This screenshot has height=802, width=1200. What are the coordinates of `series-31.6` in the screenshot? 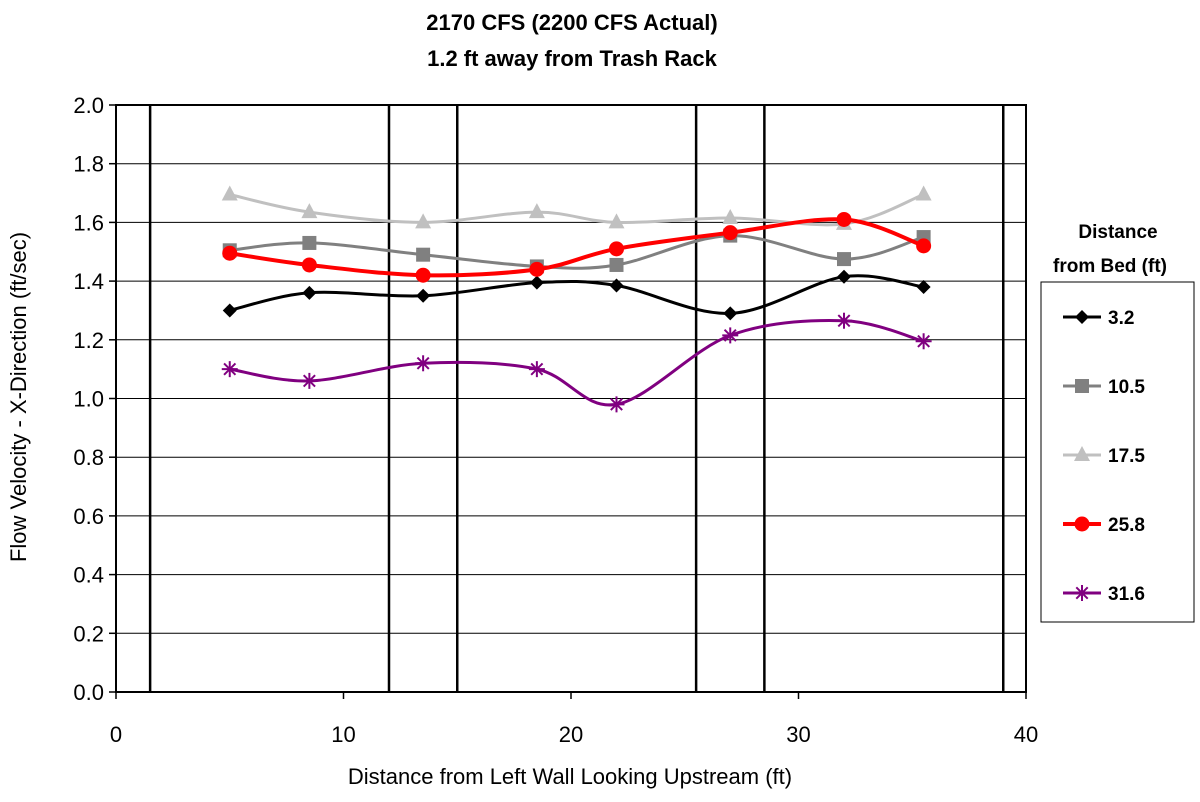 It's located at (576, 362).